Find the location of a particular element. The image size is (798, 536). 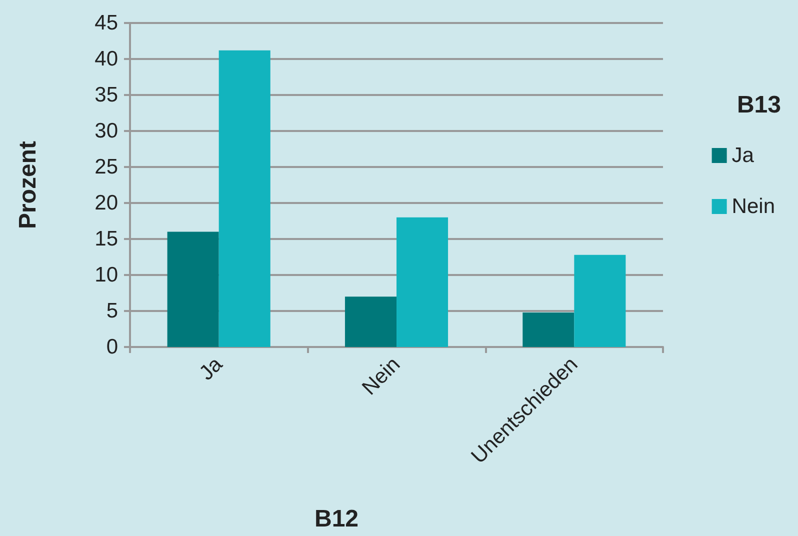

y-tick-label: 35 is located at coordinates (106, 95).